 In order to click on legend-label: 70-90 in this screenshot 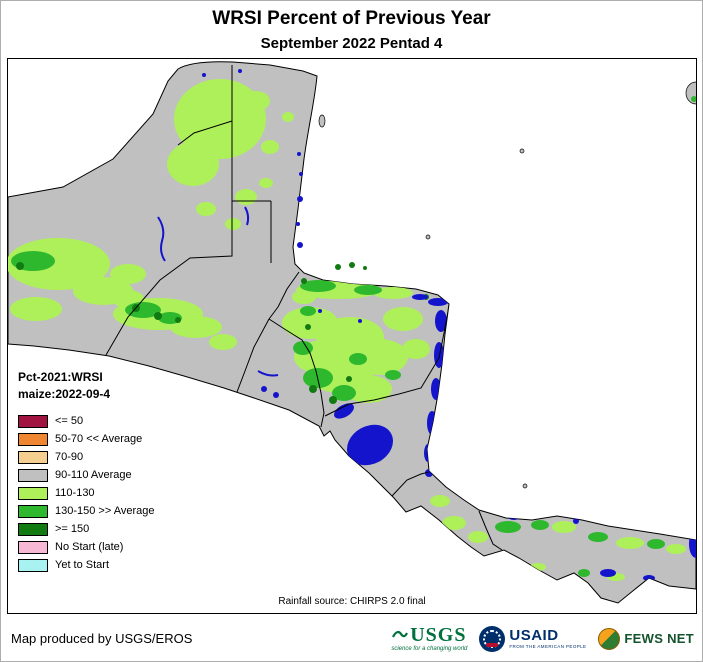, I will do `click(69, 457)`.